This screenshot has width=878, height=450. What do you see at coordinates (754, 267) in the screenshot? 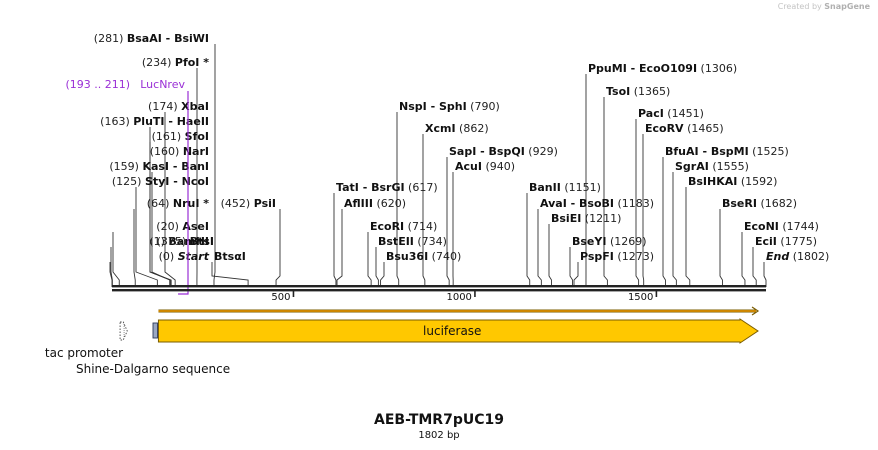
I see `site-line-ecii` at bounding box center [754, 267].